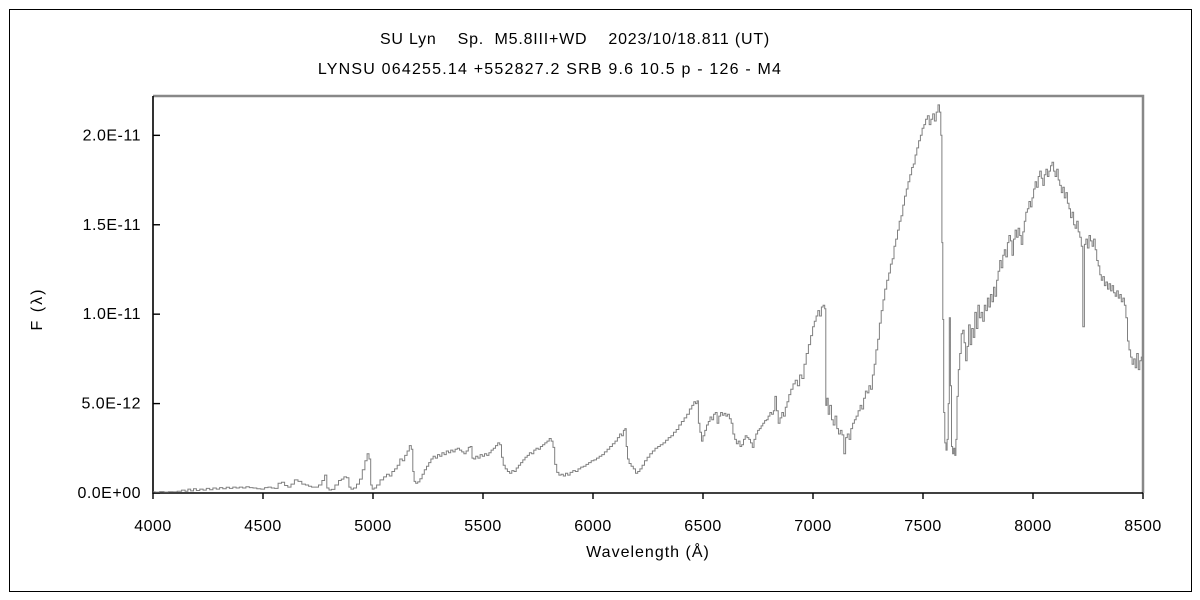 The image size is (1200, 600). I want to click on x-axis-label: Wavelength (Å), so click(648, 552).